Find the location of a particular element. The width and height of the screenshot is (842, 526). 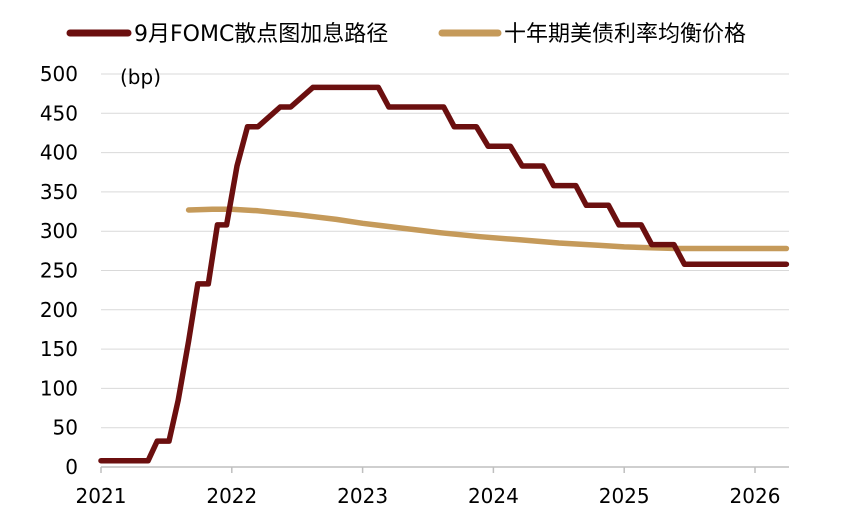

legend-label-treasury: 十年期美债利率均衡价格 is located at coordinates (625, 34).